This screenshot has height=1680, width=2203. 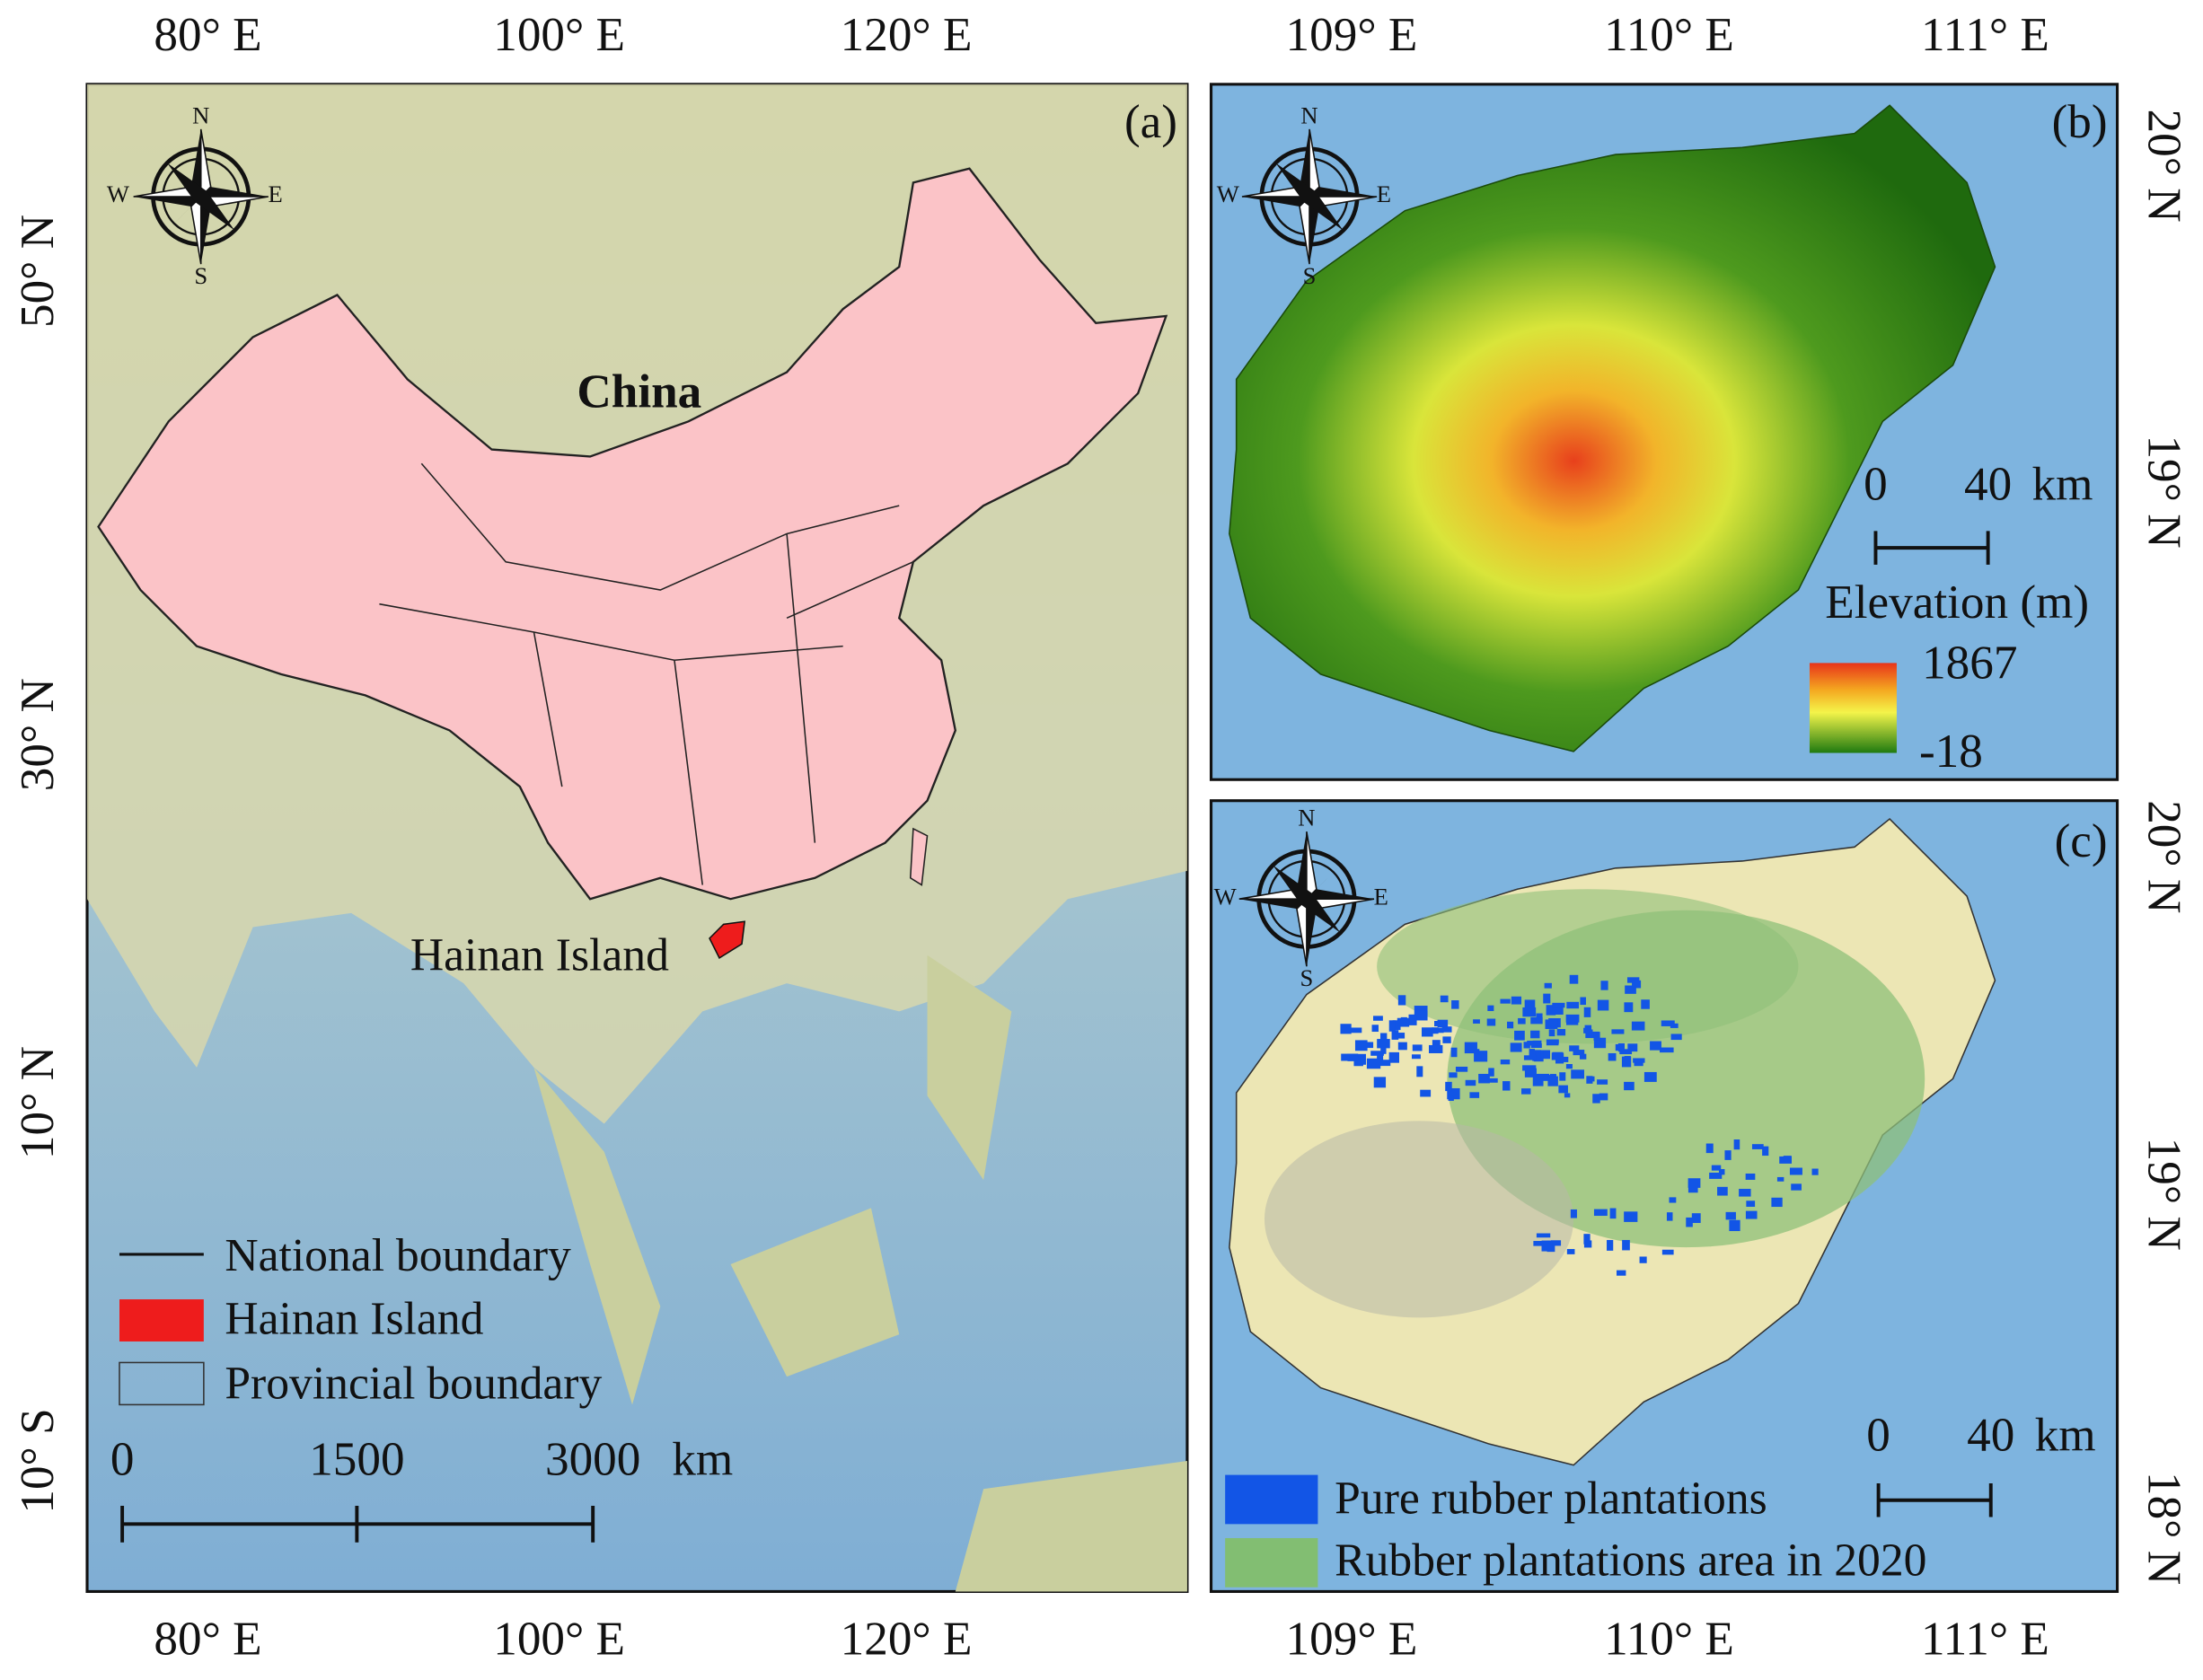 I want to click on x-tick-label: 100° E, so click(x=559, y=1640).